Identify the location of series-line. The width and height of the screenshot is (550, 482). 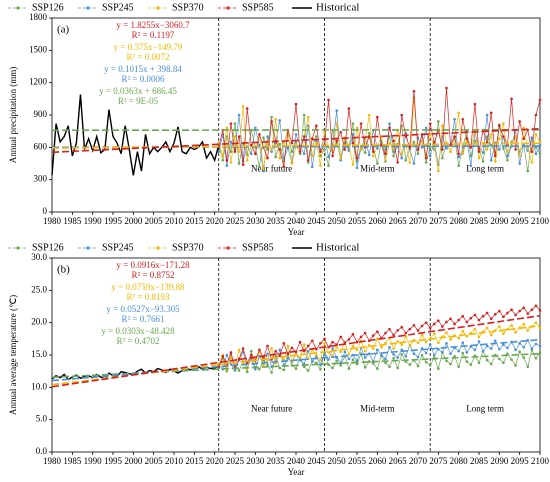
(379, 361).